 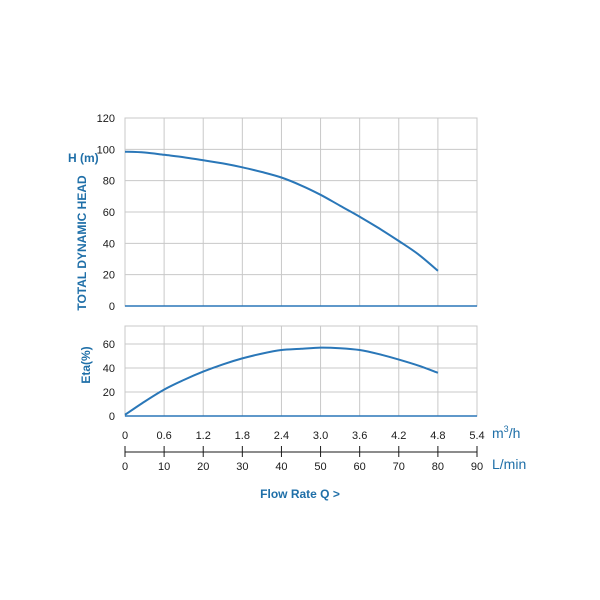 I want to click on eta-curve, so click(x=281, y=381).